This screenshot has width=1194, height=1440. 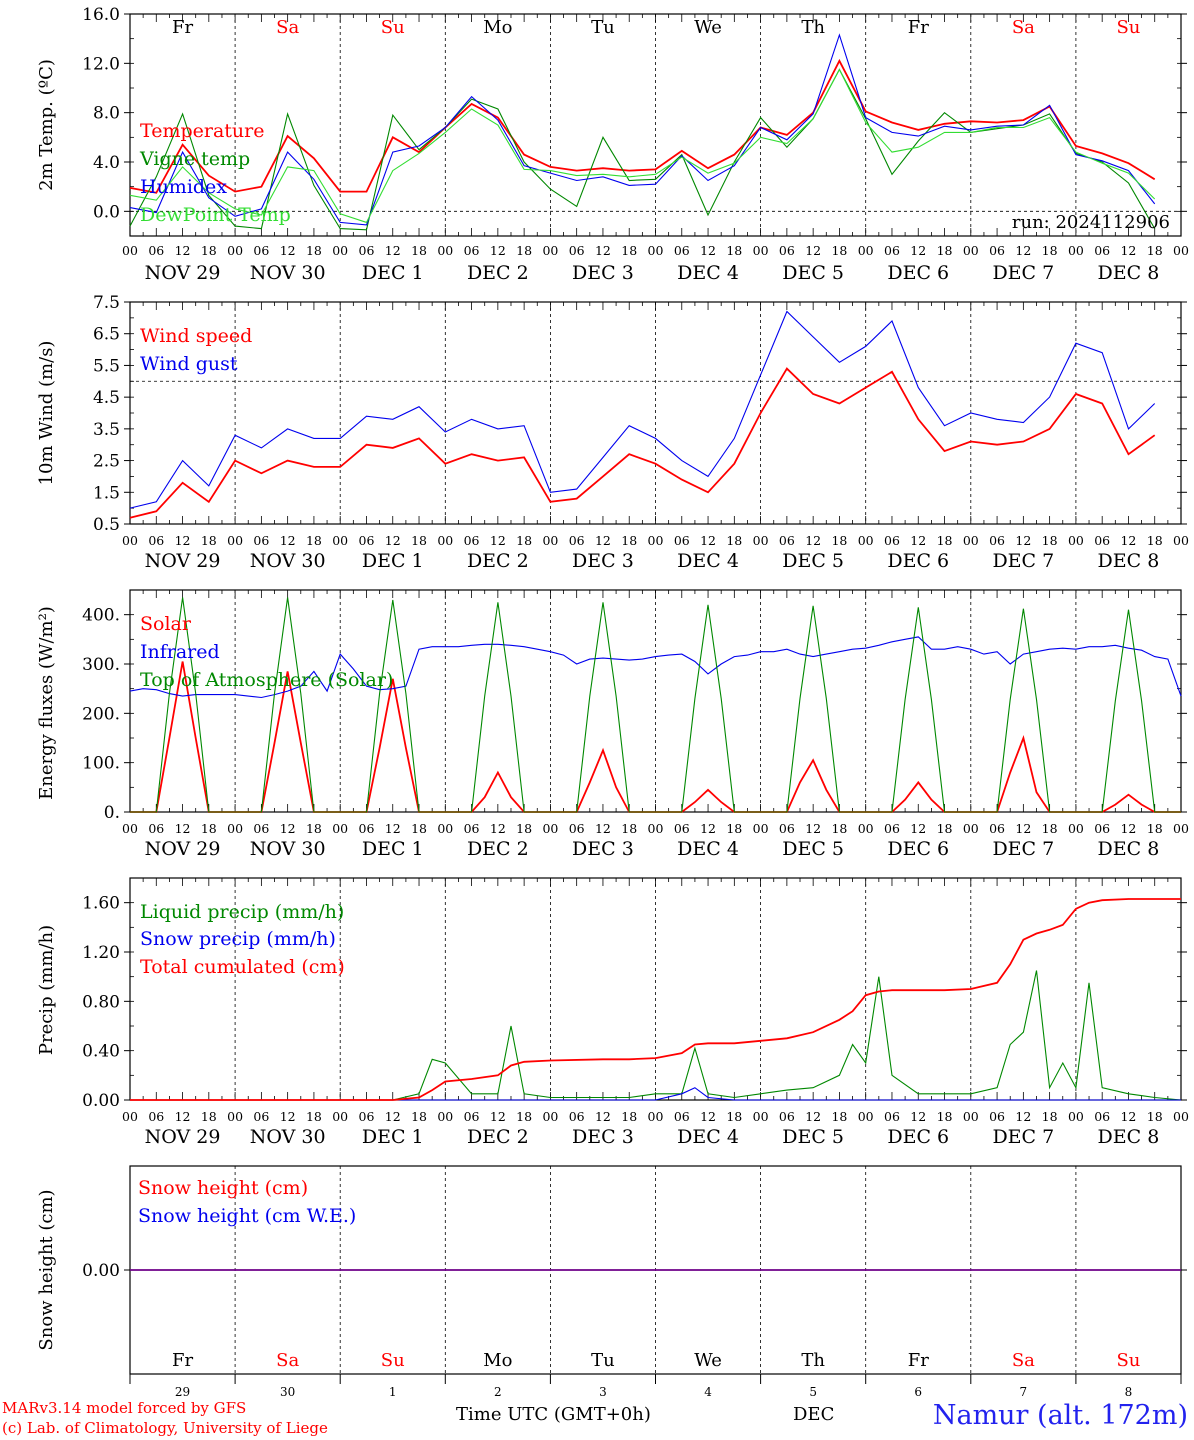 I want to click on y-tick-label: 5.5, so click(x=106, y=366).